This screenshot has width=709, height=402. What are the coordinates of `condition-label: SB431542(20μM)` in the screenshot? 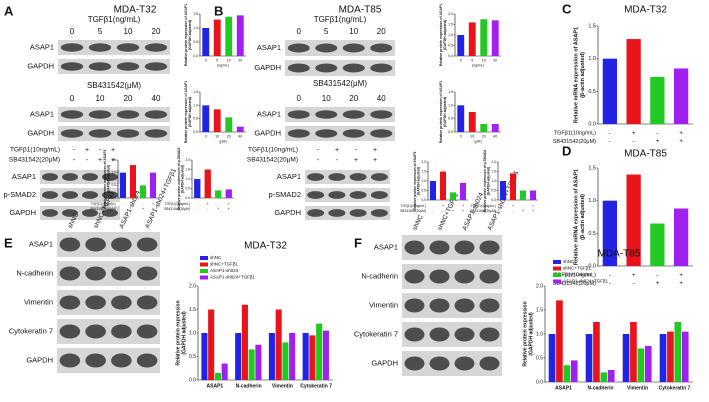 It's located at (413, 211).